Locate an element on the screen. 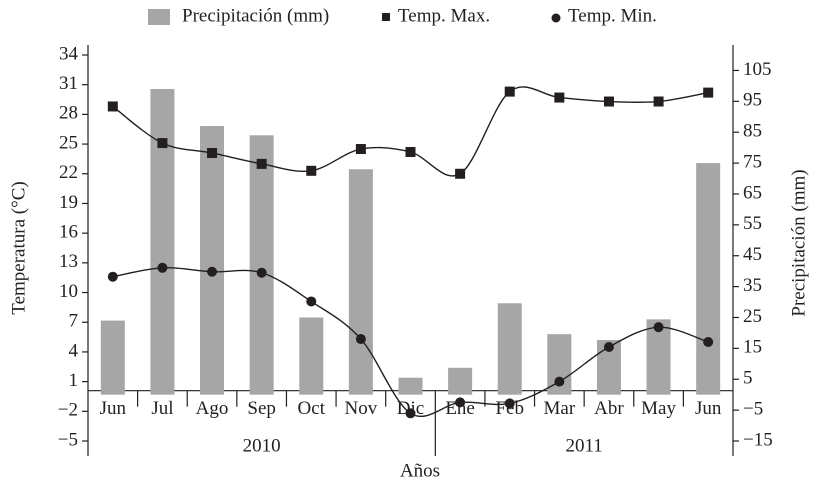 Image resolution: width=814 pixels, height=483 pixels. y2-tick-label: 15 is located at coordinates (752, 347).